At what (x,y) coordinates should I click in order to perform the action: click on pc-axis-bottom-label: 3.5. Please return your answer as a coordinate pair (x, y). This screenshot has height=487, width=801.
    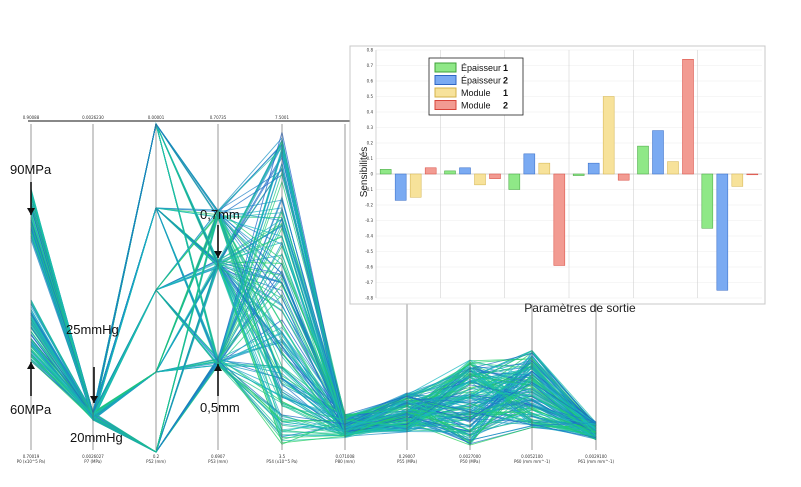
    Looking at the image, I should click on (282, 456).